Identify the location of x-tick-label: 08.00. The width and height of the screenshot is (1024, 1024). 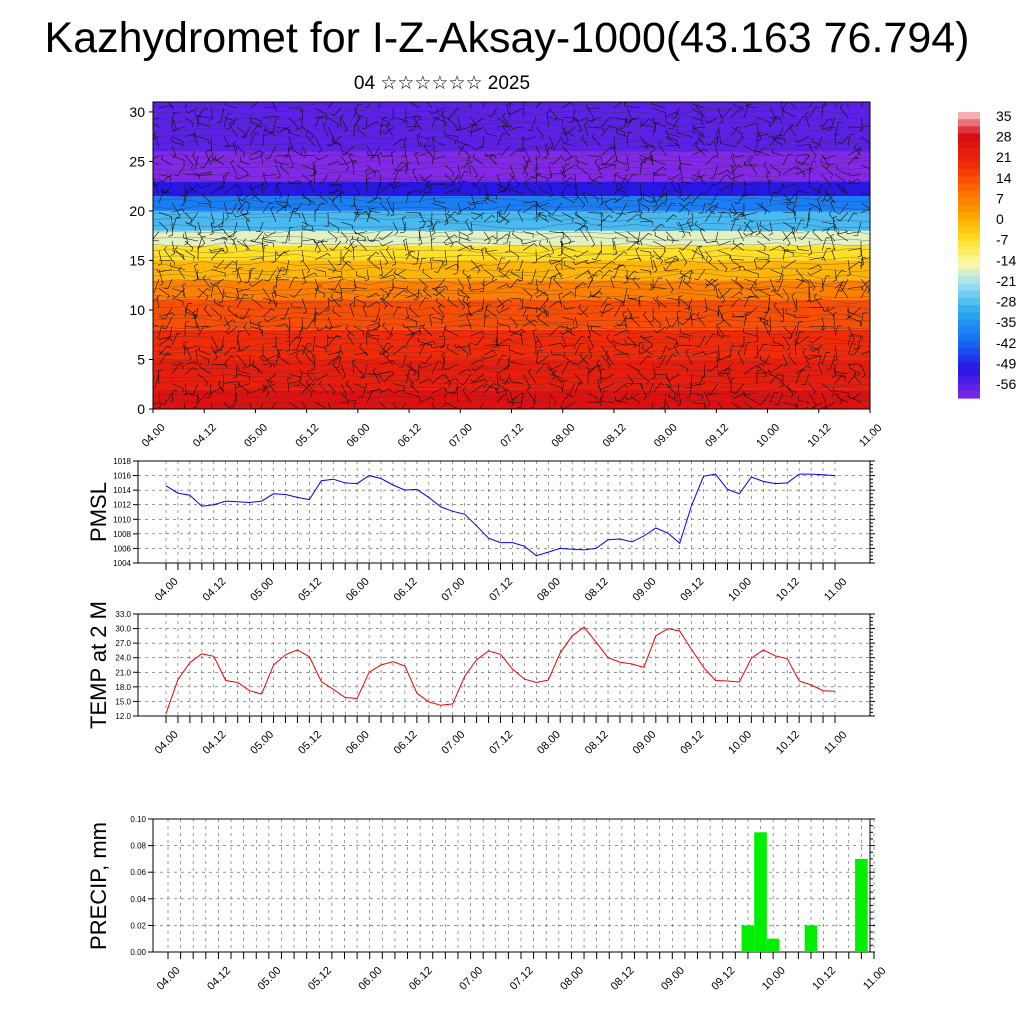
(549, 743).